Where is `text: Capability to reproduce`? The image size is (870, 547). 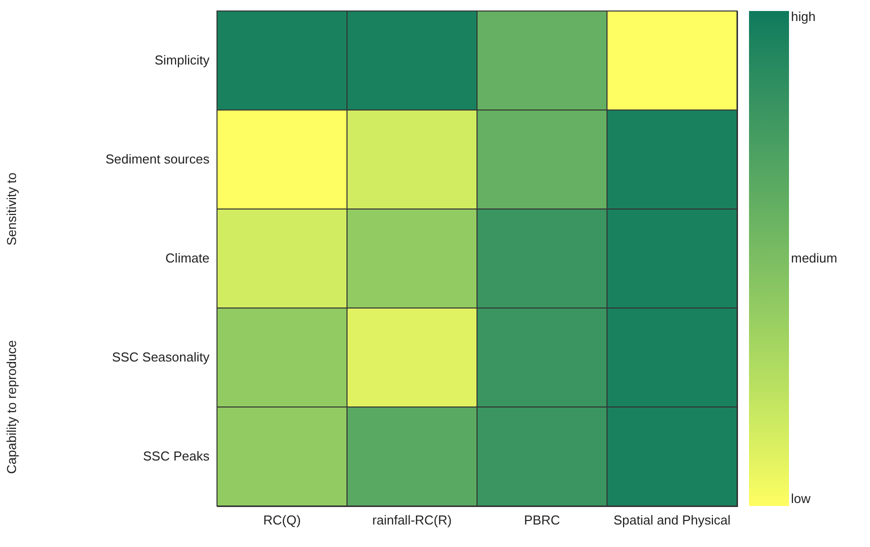 text: Capability to reproduce is located at coordinates (11, 407).